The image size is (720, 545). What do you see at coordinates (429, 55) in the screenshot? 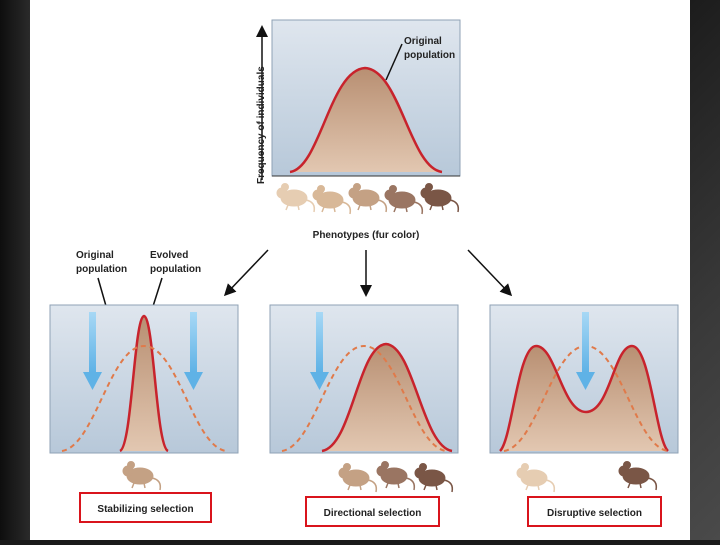
I see `original-label-line2: population` at bounding box center [429, 55].